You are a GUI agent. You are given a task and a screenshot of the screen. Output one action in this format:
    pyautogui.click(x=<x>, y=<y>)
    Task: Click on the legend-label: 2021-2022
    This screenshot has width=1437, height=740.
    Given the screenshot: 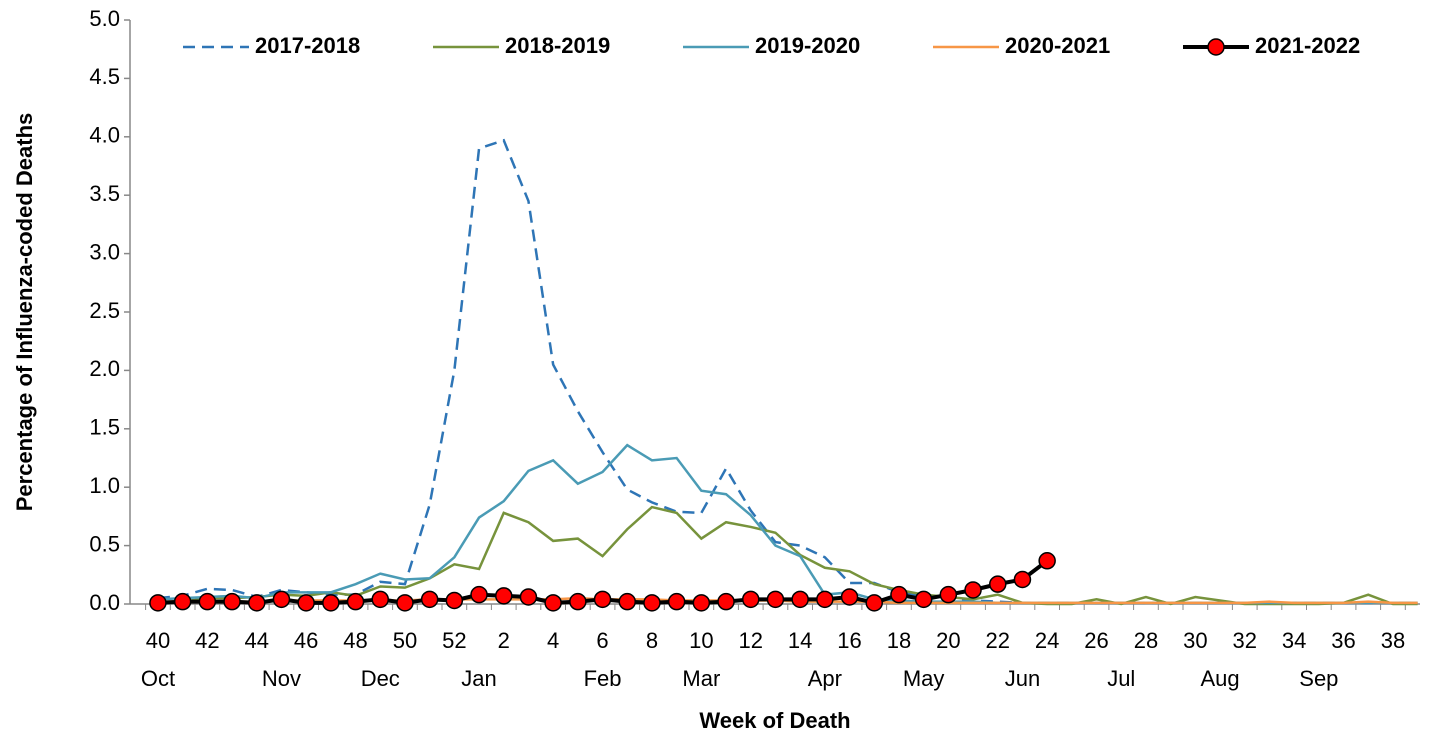 What is the action you would take?
    pyautogui.click(x=1307, y=45)
    